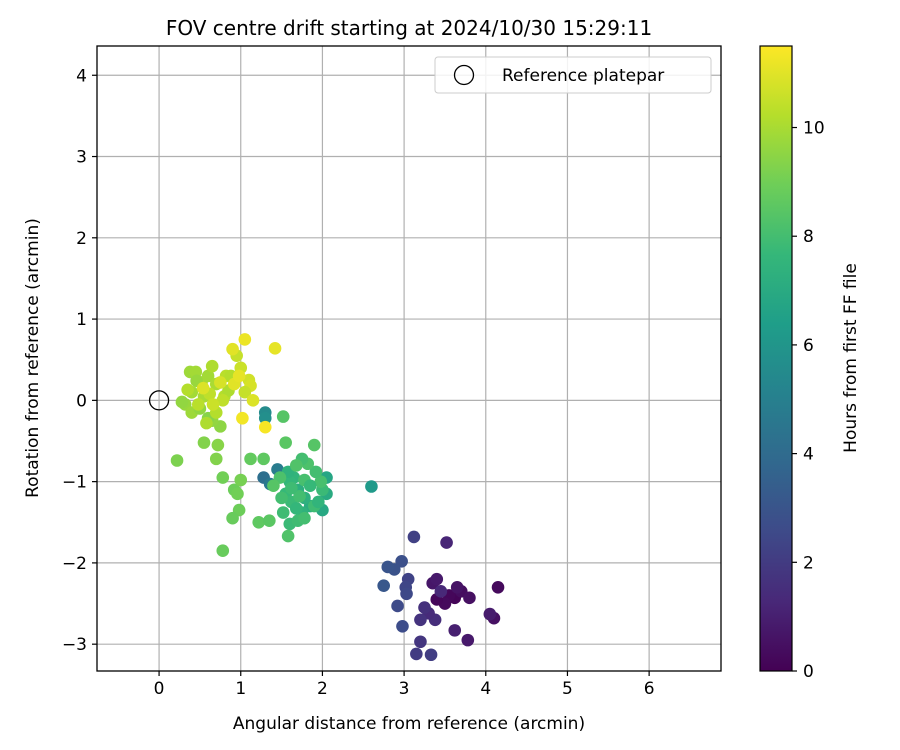  Describe the element at coordinates (567, 689) in the screenshot. I see `x-tick-label: 5` at that location.